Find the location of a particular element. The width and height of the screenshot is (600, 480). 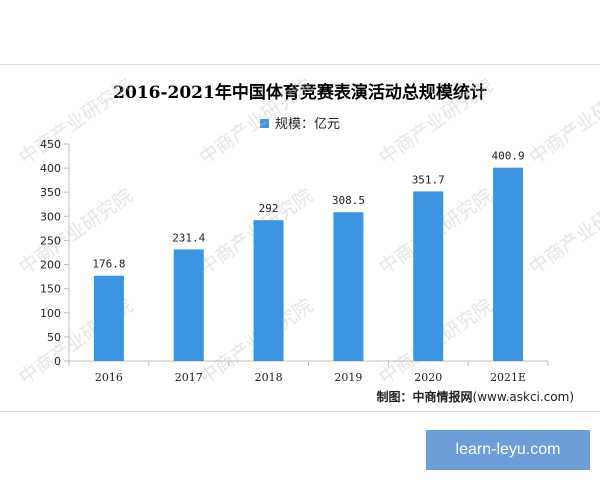

x-tick-label: 2020 is located at coordinates (428, 377).